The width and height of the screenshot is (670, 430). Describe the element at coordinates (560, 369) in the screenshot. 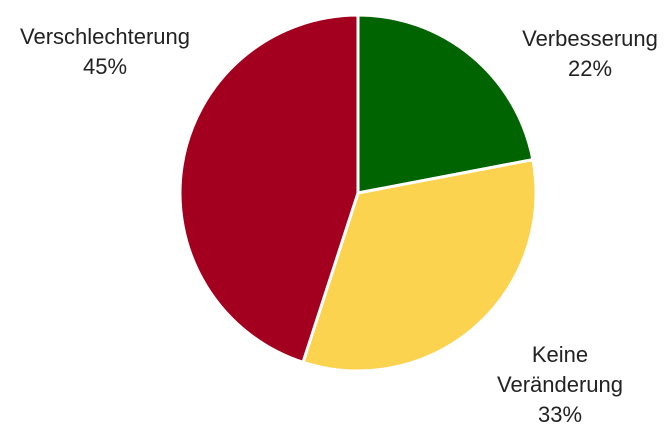

I see `category-name: Keine Veränderung` at that location.